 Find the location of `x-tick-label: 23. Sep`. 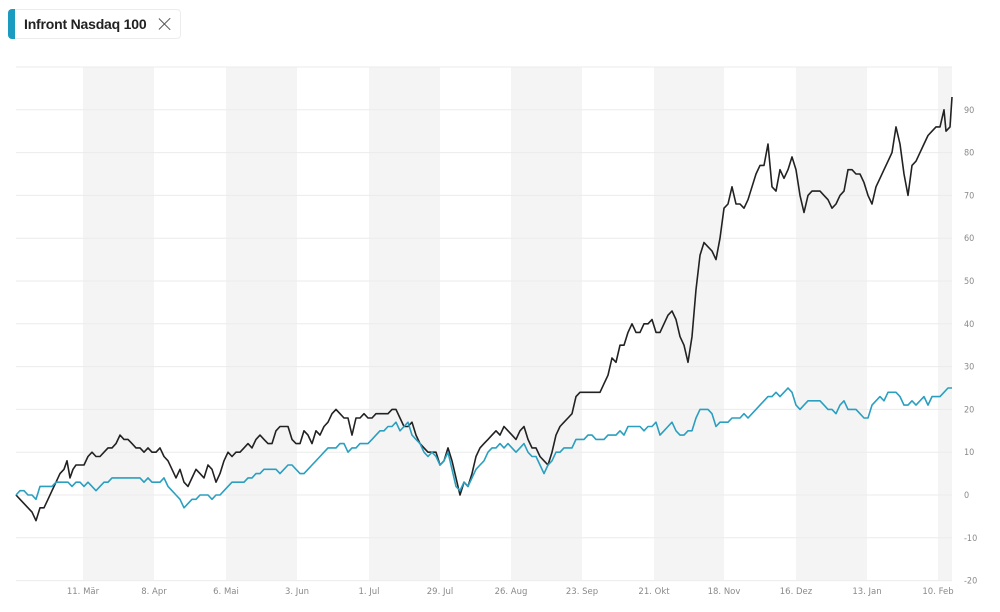

x-tick-label: 23. Sep is located at coordinates (582, 592).